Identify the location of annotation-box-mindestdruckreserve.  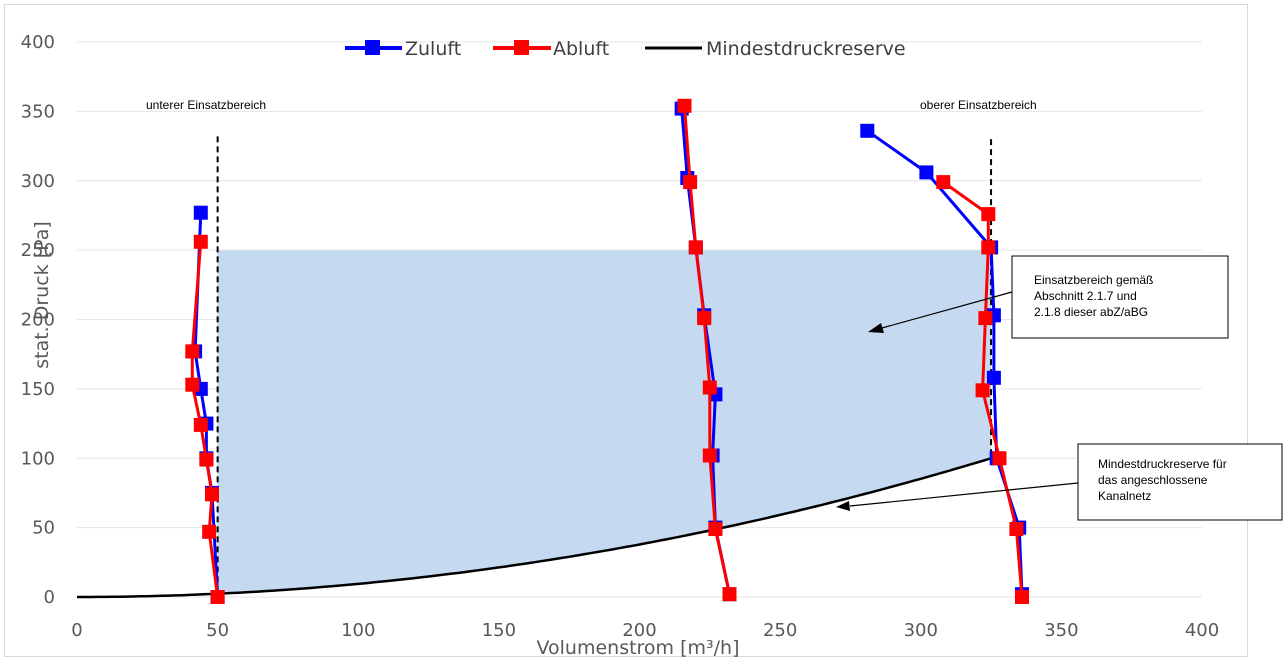
(1180, 482).